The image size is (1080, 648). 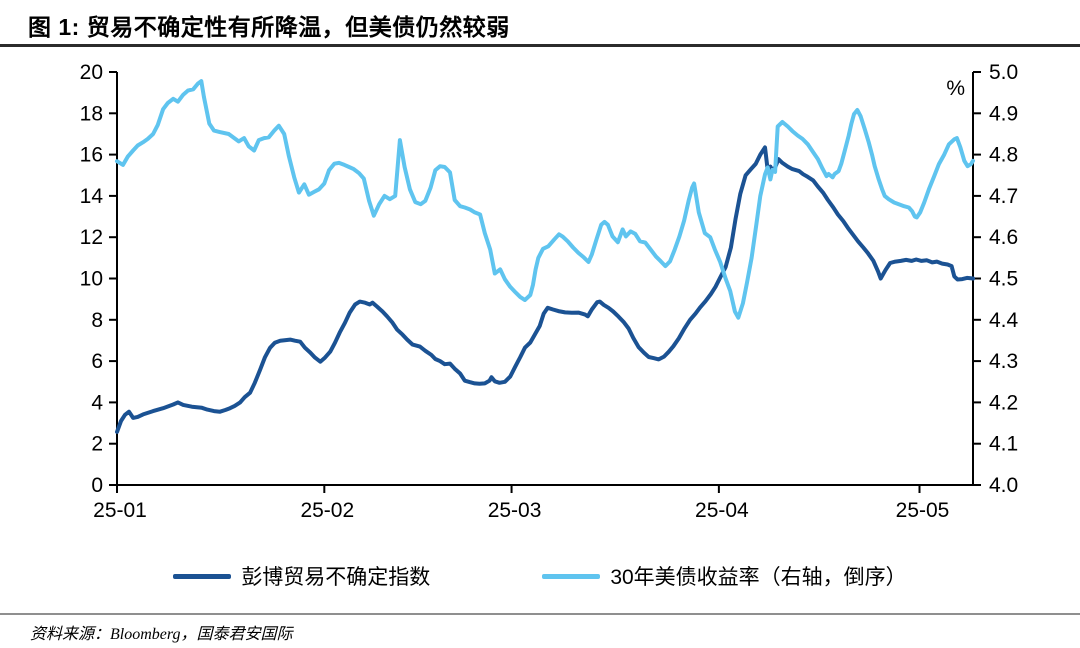 What do you see at coordinates (955, 88) in the screenshot?
I see `y-right-unit-label: %` at bounding box center [955, 88].